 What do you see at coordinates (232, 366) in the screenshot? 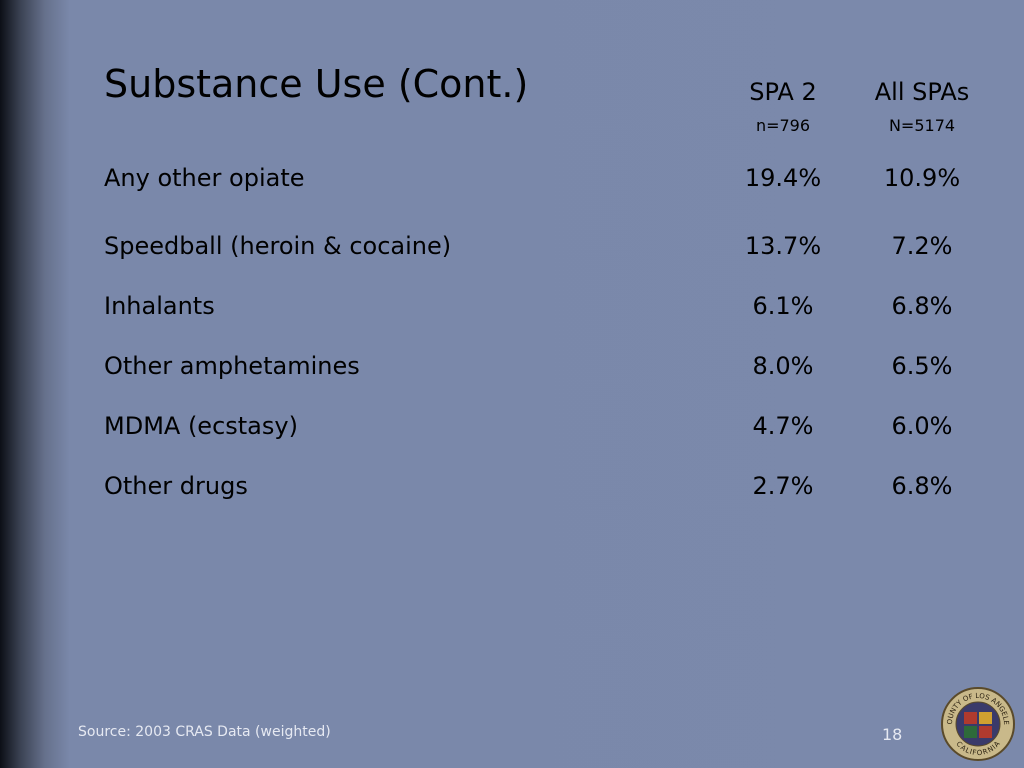
I see `row-label: Other amphetamines` at bounding box center [232, 366].